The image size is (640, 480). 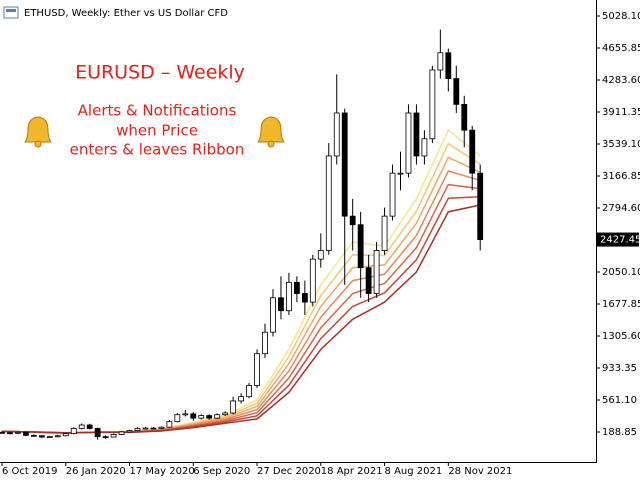 What do you see at coordinates (162, 471) in the screenshot?
I see `x-tick-label: 17 May 2020` at bounding box center [162, 471].